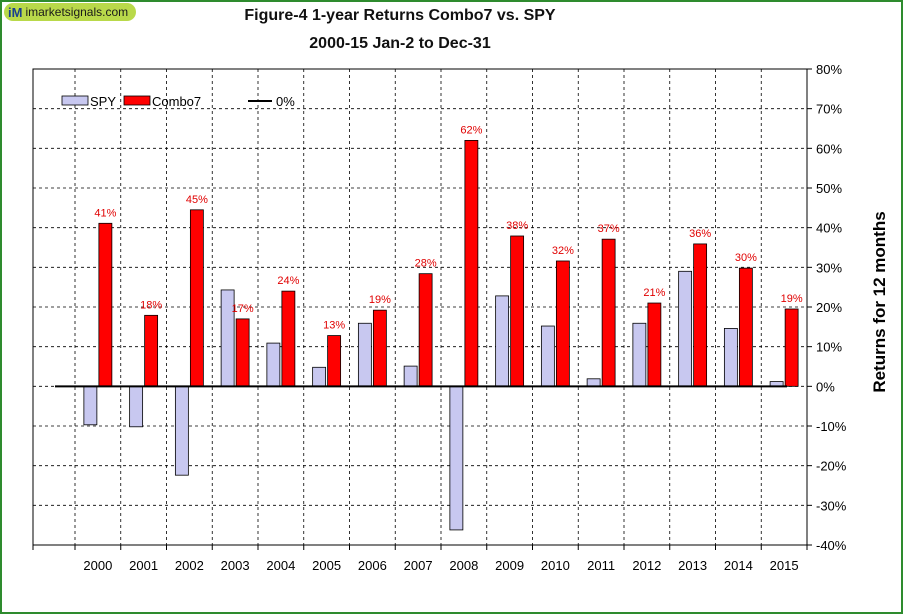 Image resolution: width=903 pixels, height=614 pixels. Describe the element at coordinates (280, 565) in the screenshot. I see `x-tick-label: 2004` at that location.